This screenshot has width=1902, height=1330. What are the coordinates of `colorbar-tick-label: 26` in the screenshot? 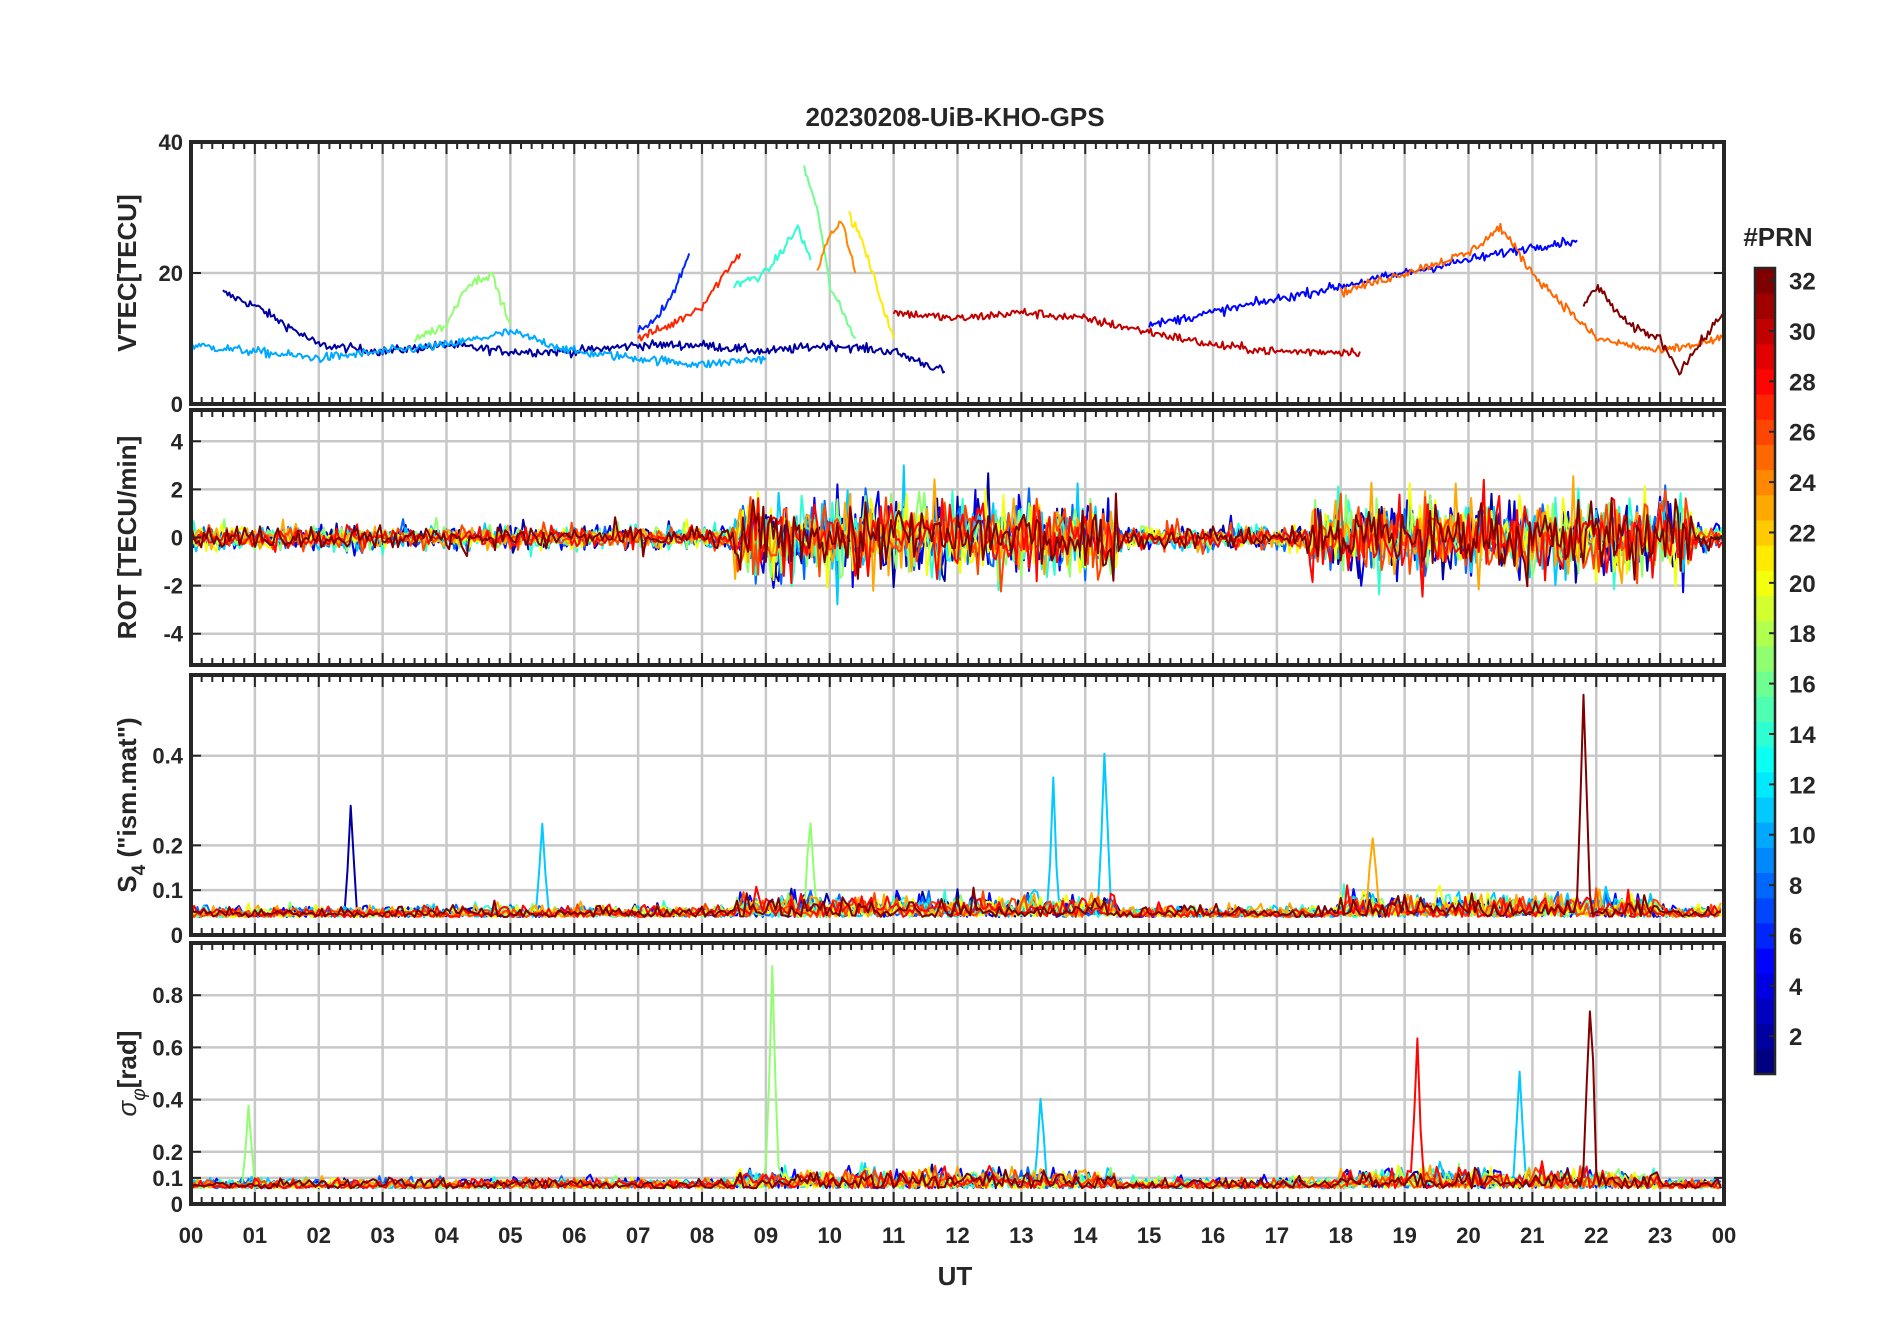 It's located at (1802, 433).